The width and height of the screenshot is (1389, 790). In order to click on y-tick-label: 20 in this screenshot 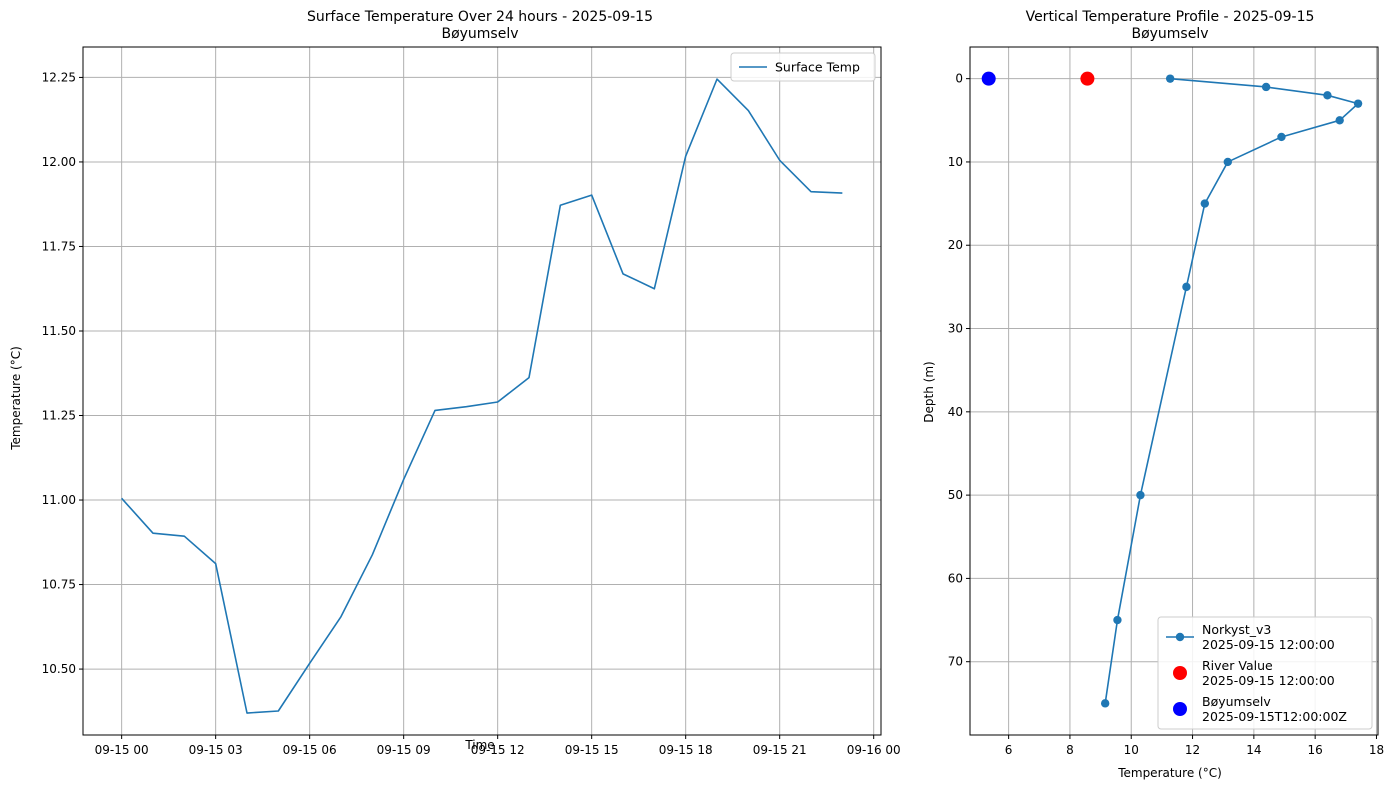, I will do `click(955, 245)`.